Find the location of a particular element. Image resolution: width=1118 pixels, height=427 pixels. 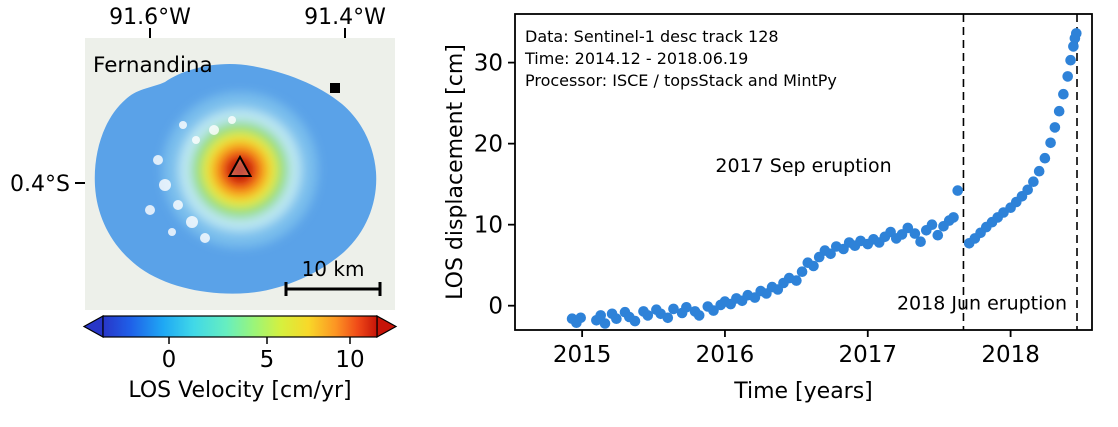

y-axis-label: LOS displacement [cm] is located at coordinates (455, 172).